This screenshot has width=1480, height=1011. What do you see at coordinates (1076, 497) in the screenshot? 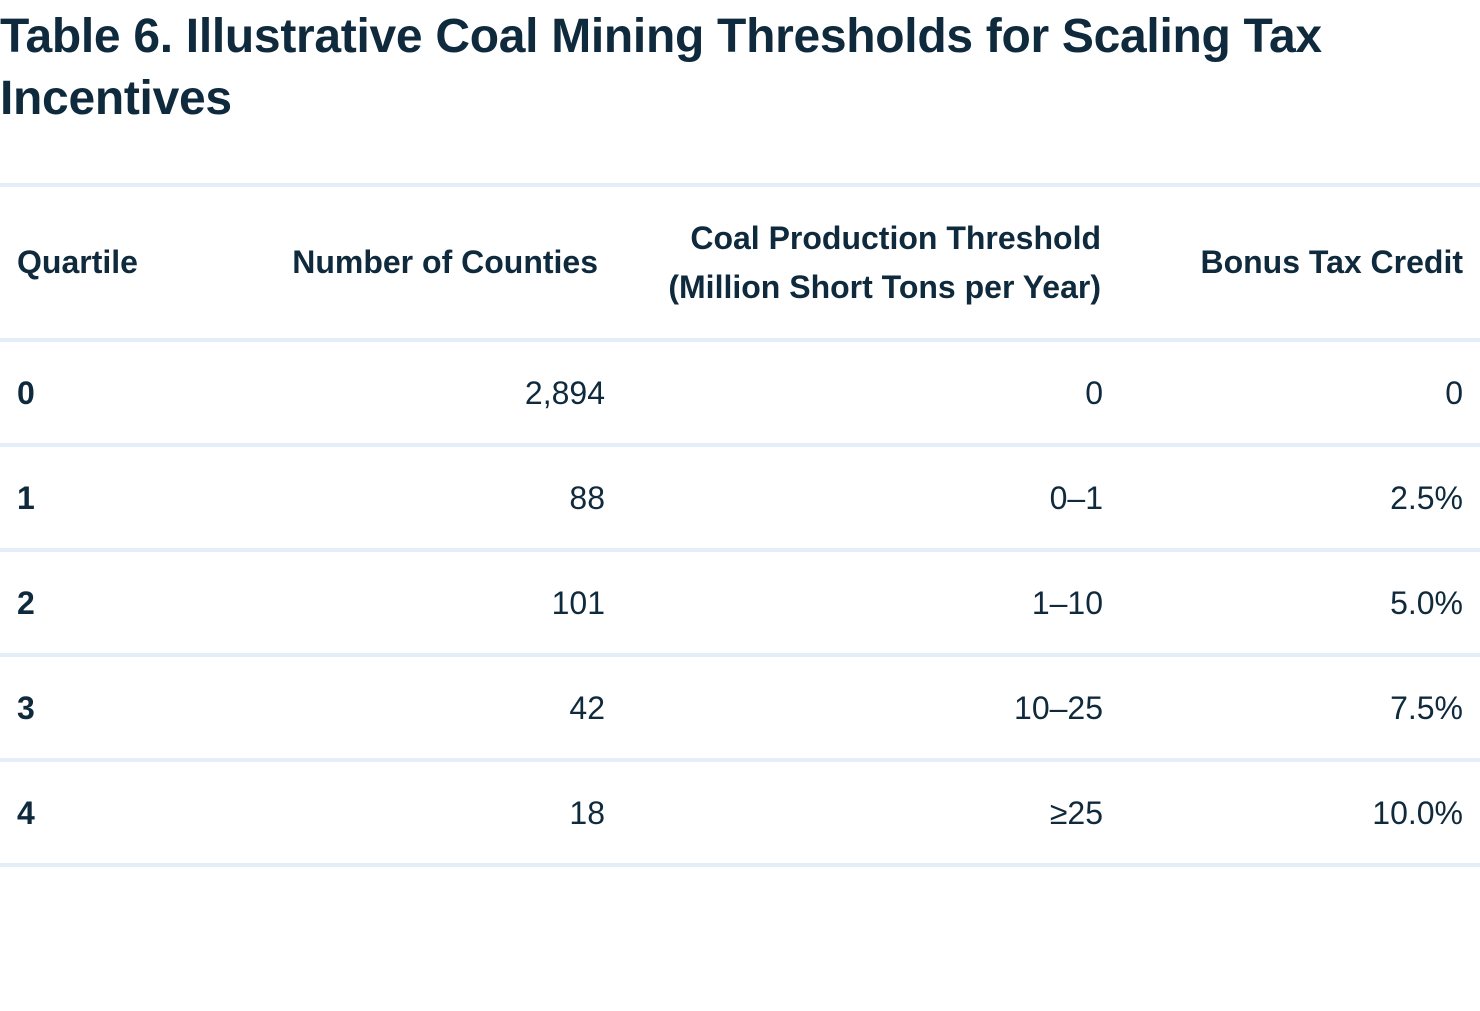
I see `threshold-cell: 0–1` at bounding box center [1076, 497].